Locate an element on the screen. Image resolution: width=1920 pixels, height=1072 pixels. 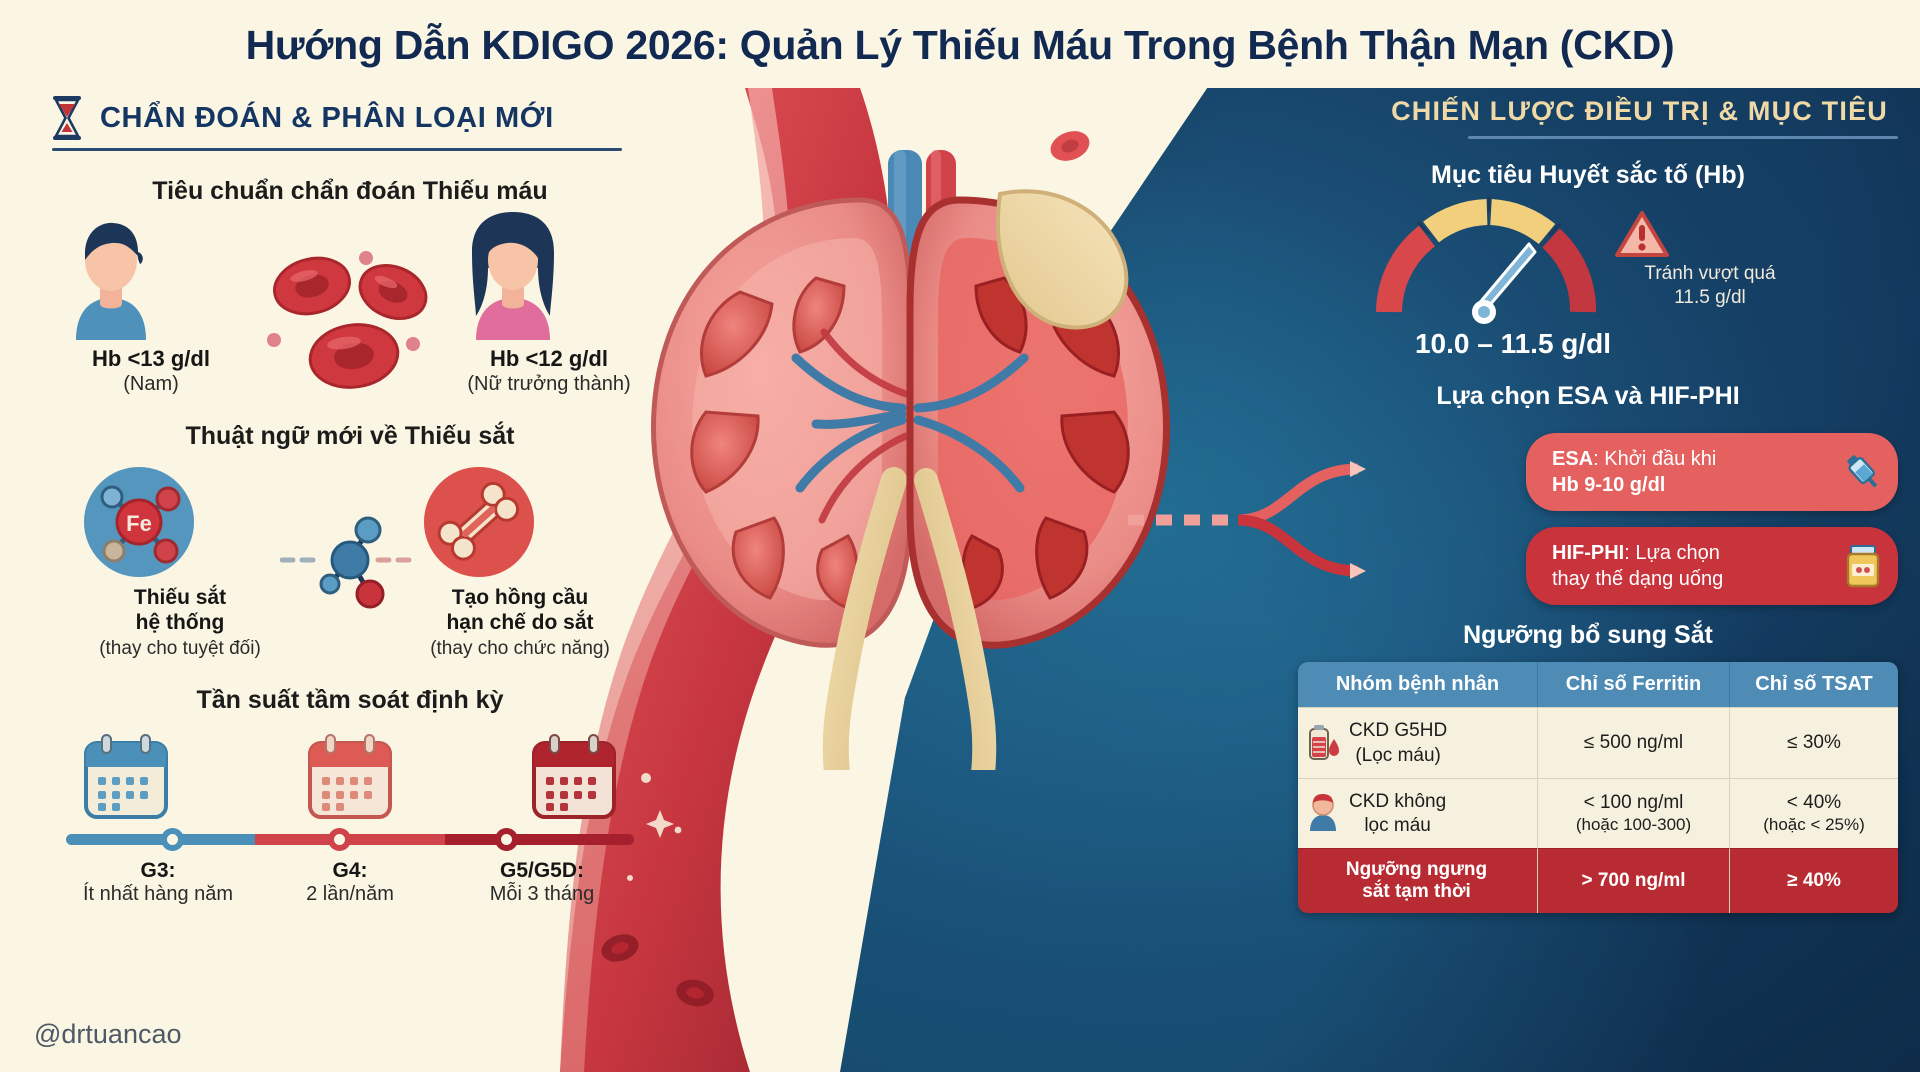
hb-warning-block: Tránh vượt quá 11.5 g/dl is located at coordinates (1710, 260).